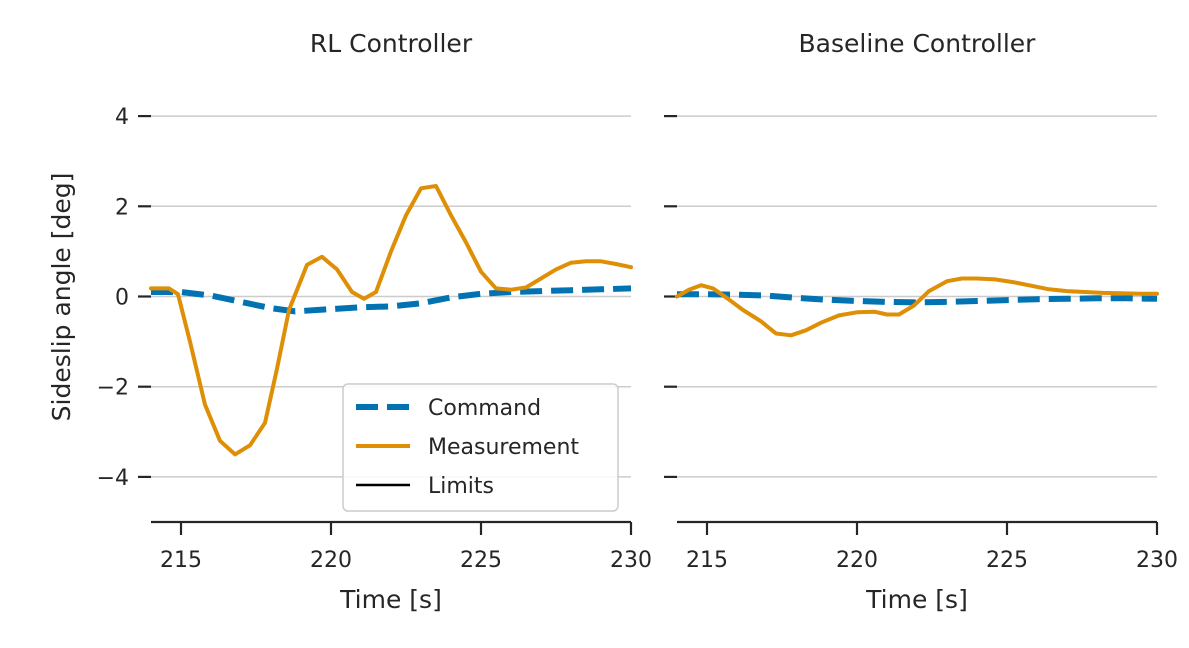  I want to click on y-tick-label: −4, so click(113, 478).